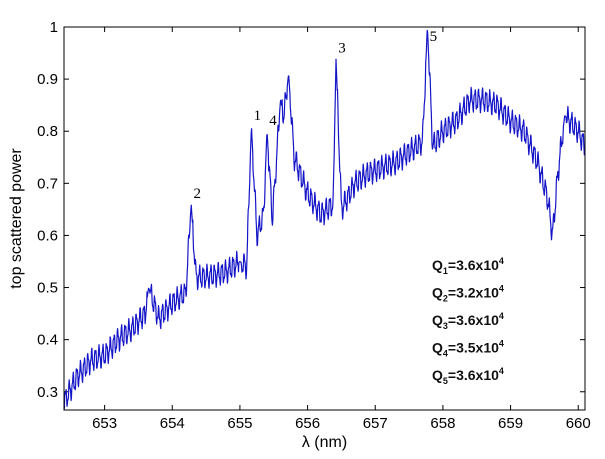  I want to click on q-factor-label: Q5=3.6x104, so click(468, 376).